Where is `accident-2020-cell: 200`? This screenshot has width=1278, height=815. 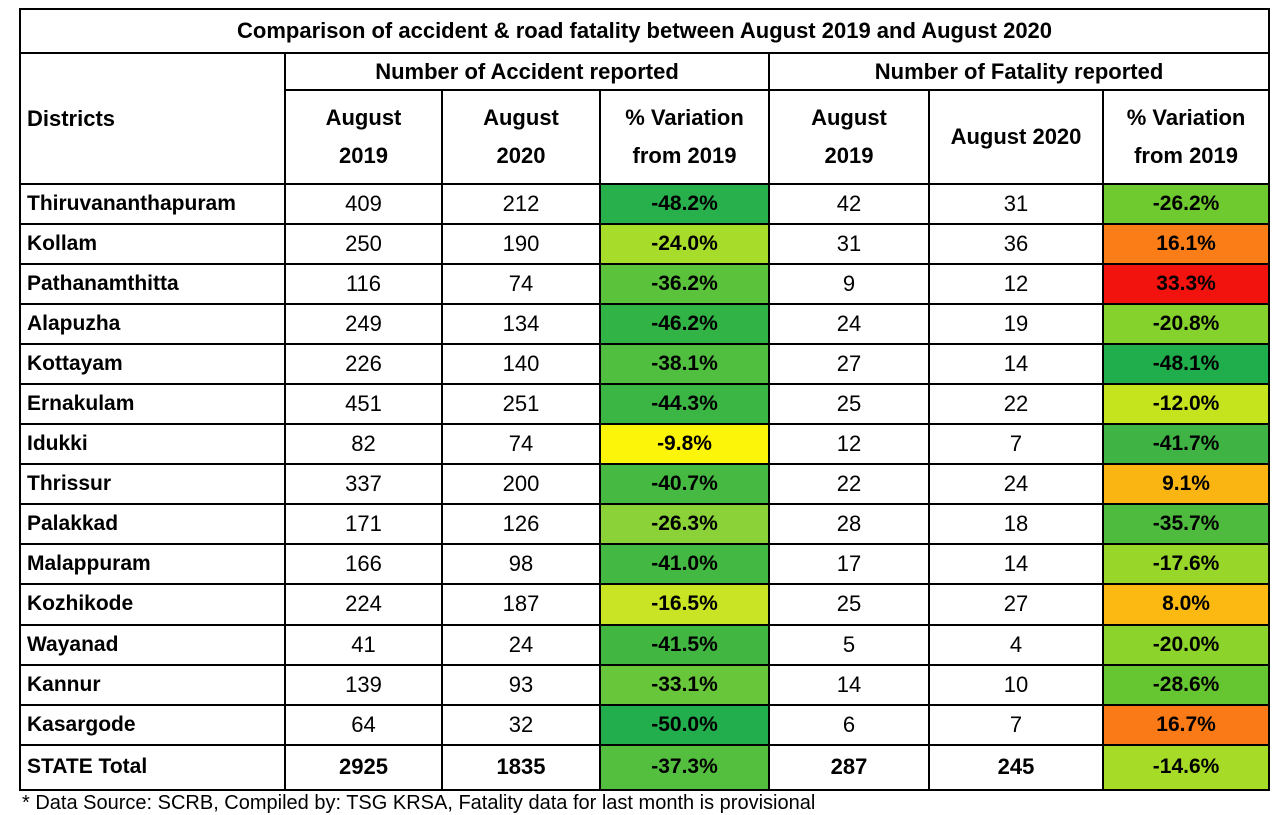
accident-2020-cell: 200 is located at coordinates (521, 484).